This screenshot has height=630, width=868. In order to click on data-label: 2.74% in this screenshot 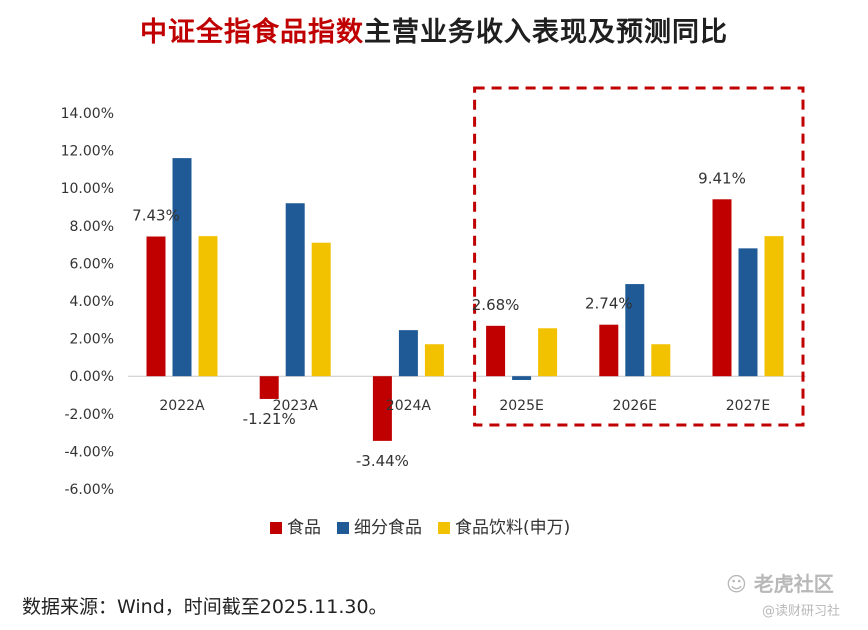, I will do `click(609, 304)`.